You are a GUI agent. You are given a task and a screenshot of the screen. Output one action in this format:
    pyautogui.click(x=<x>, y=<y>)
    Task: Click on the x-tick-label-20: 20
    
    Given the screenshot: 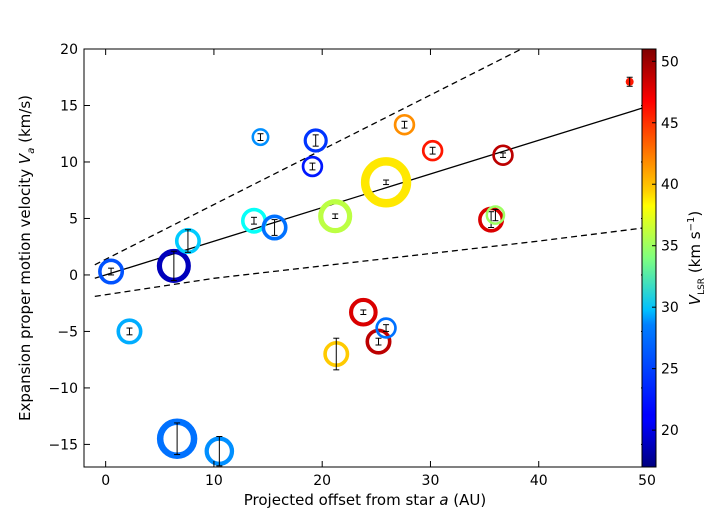 What is the action you would take?
    pyautogui.click(x=322, y=481)
    